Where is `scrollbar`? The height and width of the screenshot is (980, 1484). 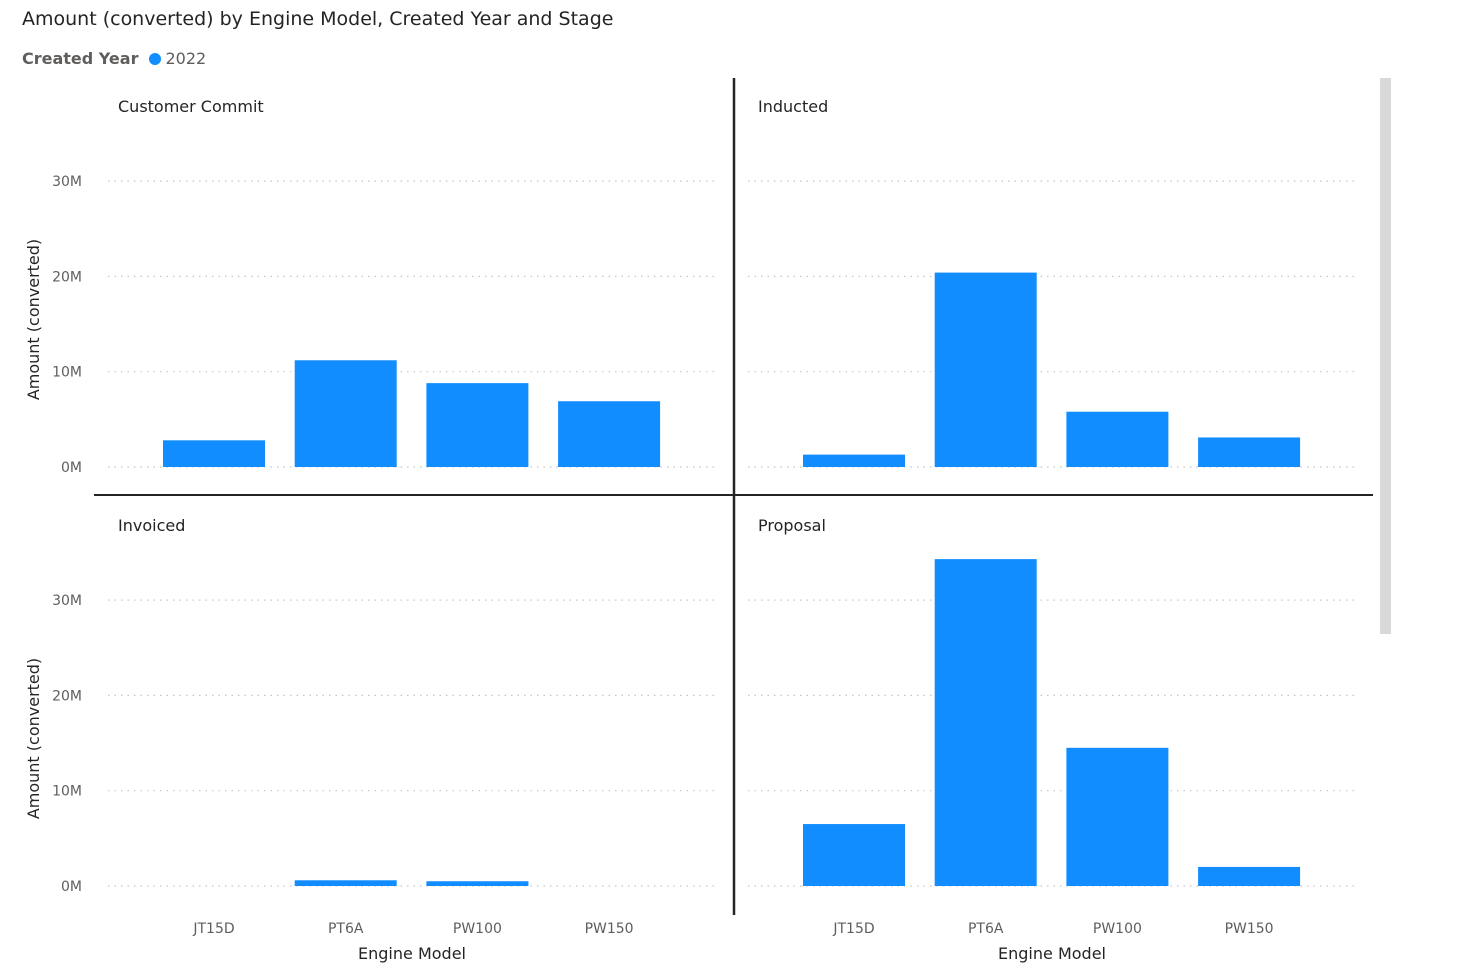 scrollbar is located at coordinates (1385, 356).